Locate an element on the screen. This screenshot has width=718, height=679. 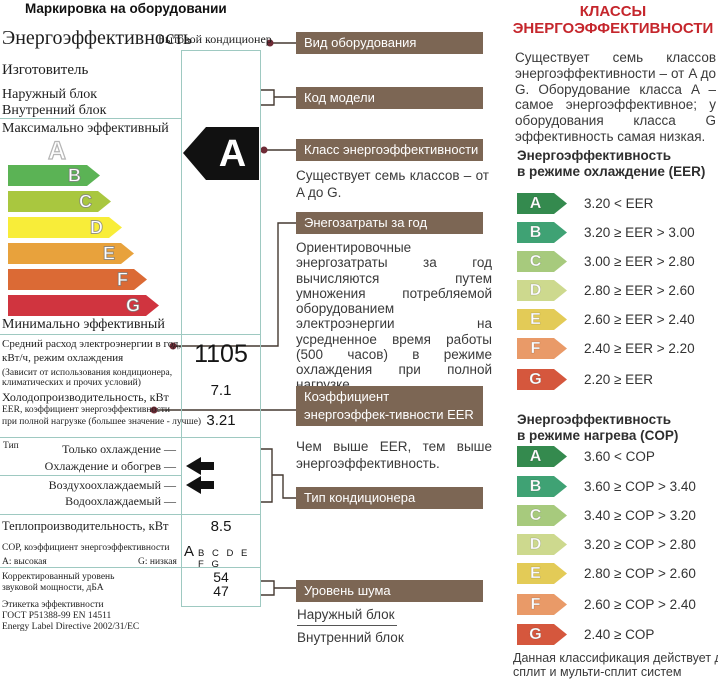
scale-letter: D is located at coordinates (96, 227).